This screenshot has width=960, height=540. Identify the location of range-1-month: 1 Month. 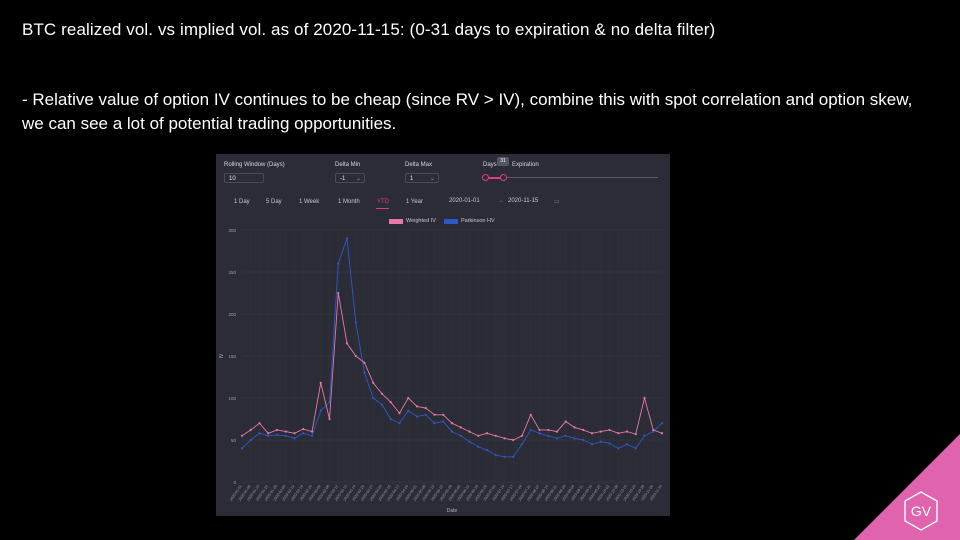
(349, 202).